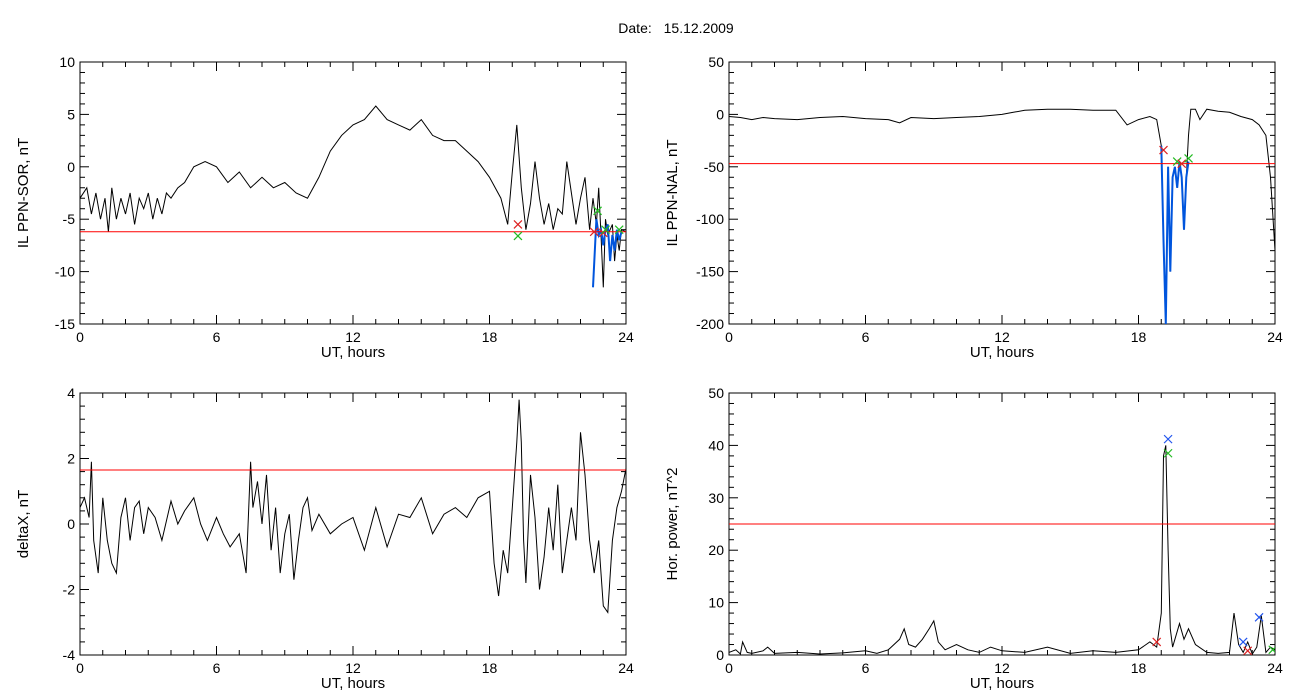 The width and height of the screenshot is (1300, 700). What do you see at coordinates (71, 114) in the screenshot?
I see `y-tick-label: 5` at bounding box center [71, 114].